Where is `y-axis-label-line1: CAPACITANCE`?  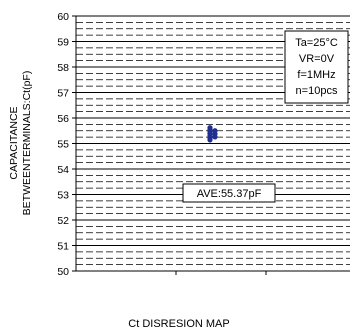 y-axis-label-line1: CAPACITANCE is located at coordinates (14, 142).